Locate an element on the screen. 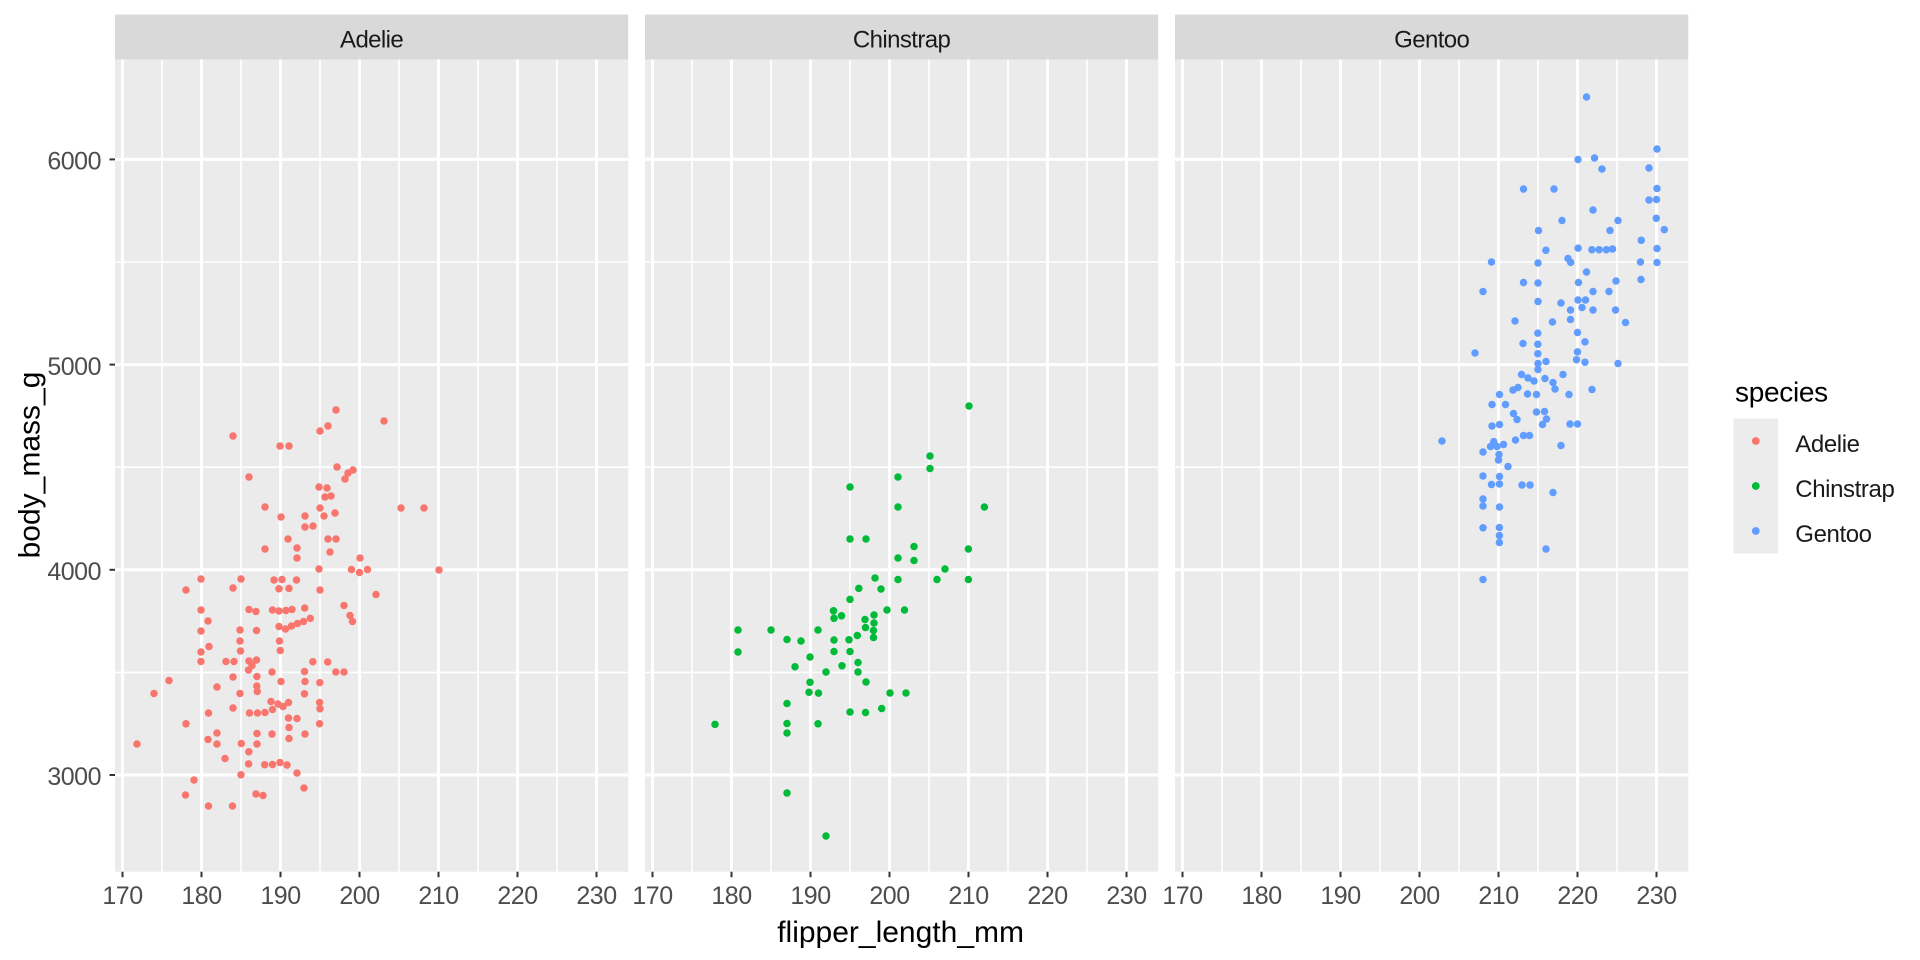 This screenshot has height=960, width=1920. svg-text: 3000 is located at coordinates (74, 777).